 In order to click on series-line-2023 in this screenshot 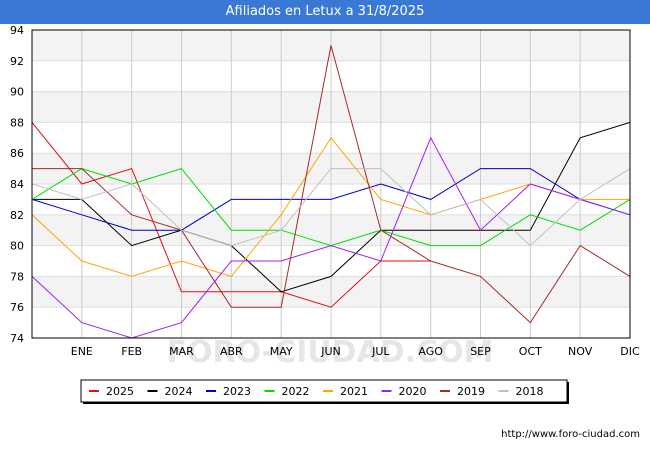, I will do `click(331, 199)`.